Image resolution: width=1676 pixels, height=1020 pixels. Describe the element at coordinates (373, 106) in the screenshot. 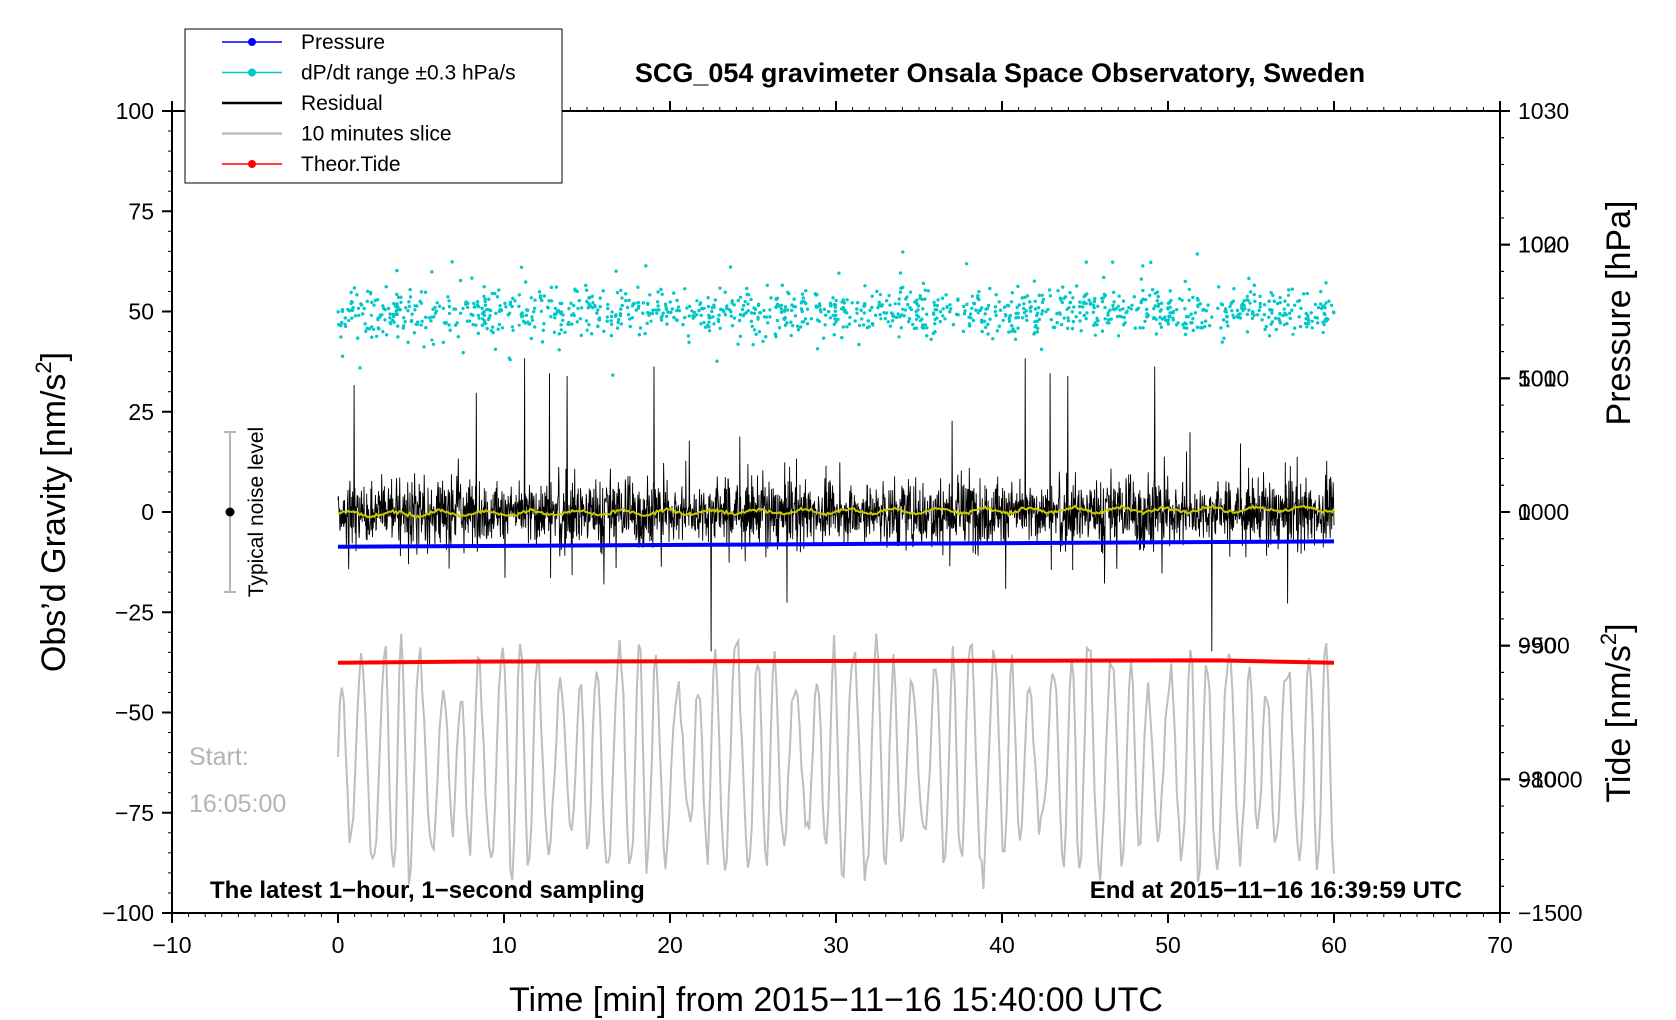

I see `legend-box` at that location.